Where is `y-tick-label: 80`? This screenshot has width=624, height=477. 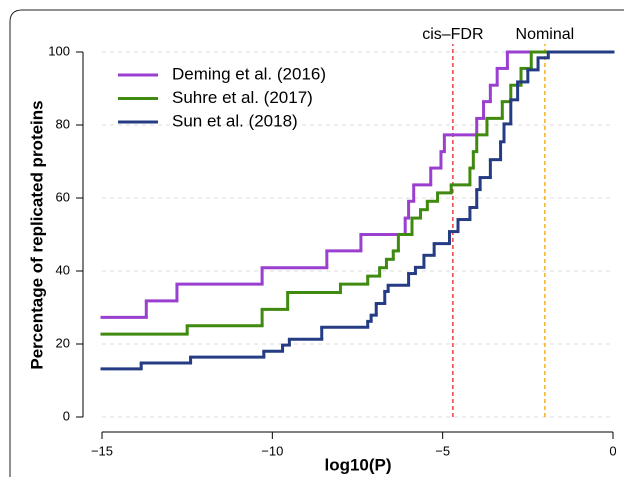
y-tick-label: 80 is located at coordinates (63, 123).